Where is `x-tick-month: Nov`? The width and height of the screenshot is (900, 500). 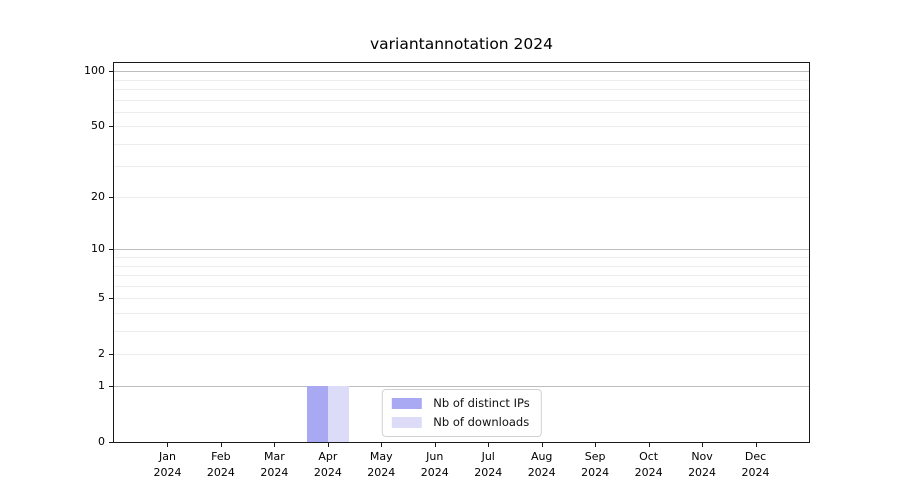
x-tick-month: Nov is located at coordinates (702, 456).